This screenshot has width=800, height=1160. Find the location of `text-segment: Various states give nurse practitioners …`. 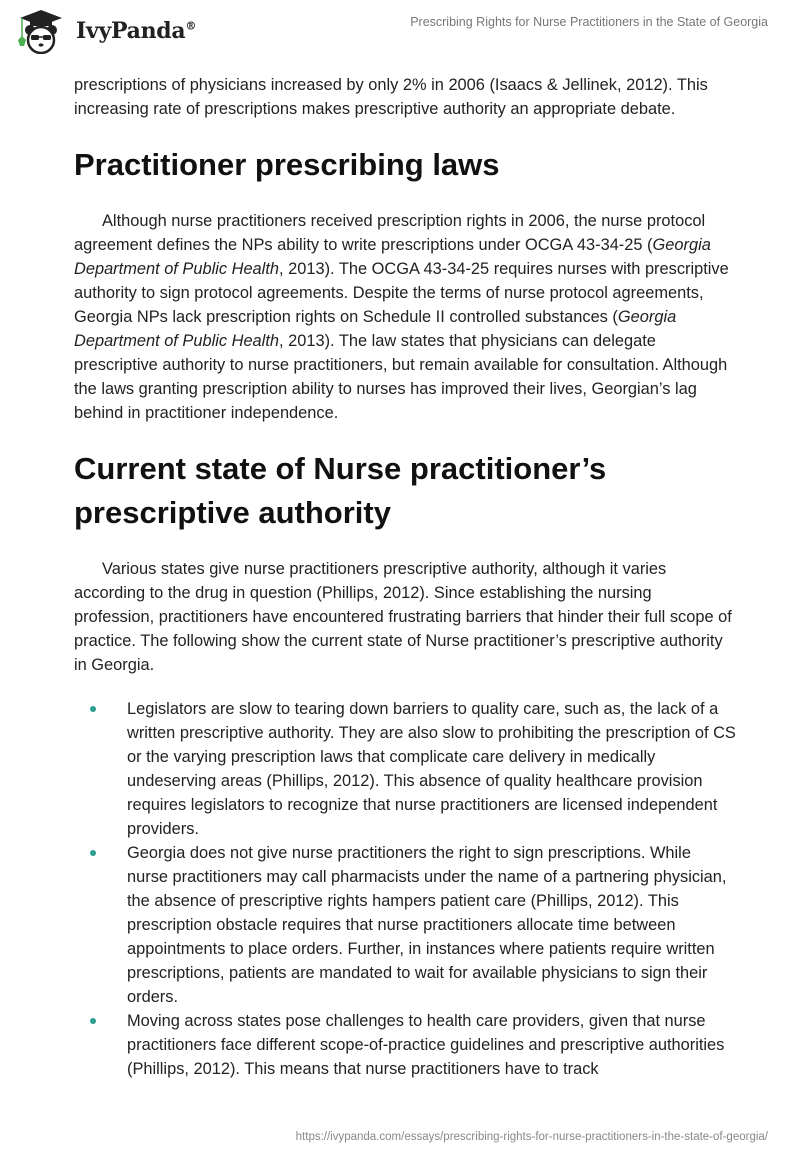

text-segment: Various states give nurse practitioners … is located at coordinates (403, 617).